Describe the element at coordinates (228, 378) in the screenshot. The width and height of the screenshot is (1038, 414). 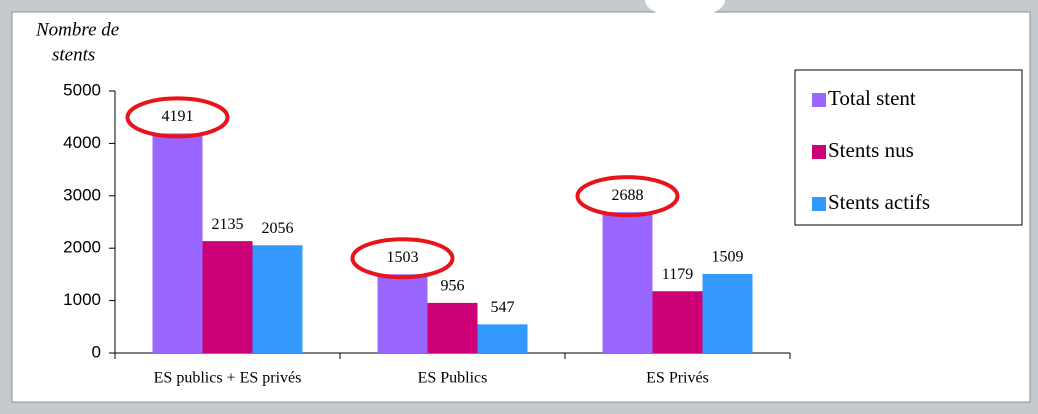
I see `x-tick-label: ES publics + ES privés` at that location.